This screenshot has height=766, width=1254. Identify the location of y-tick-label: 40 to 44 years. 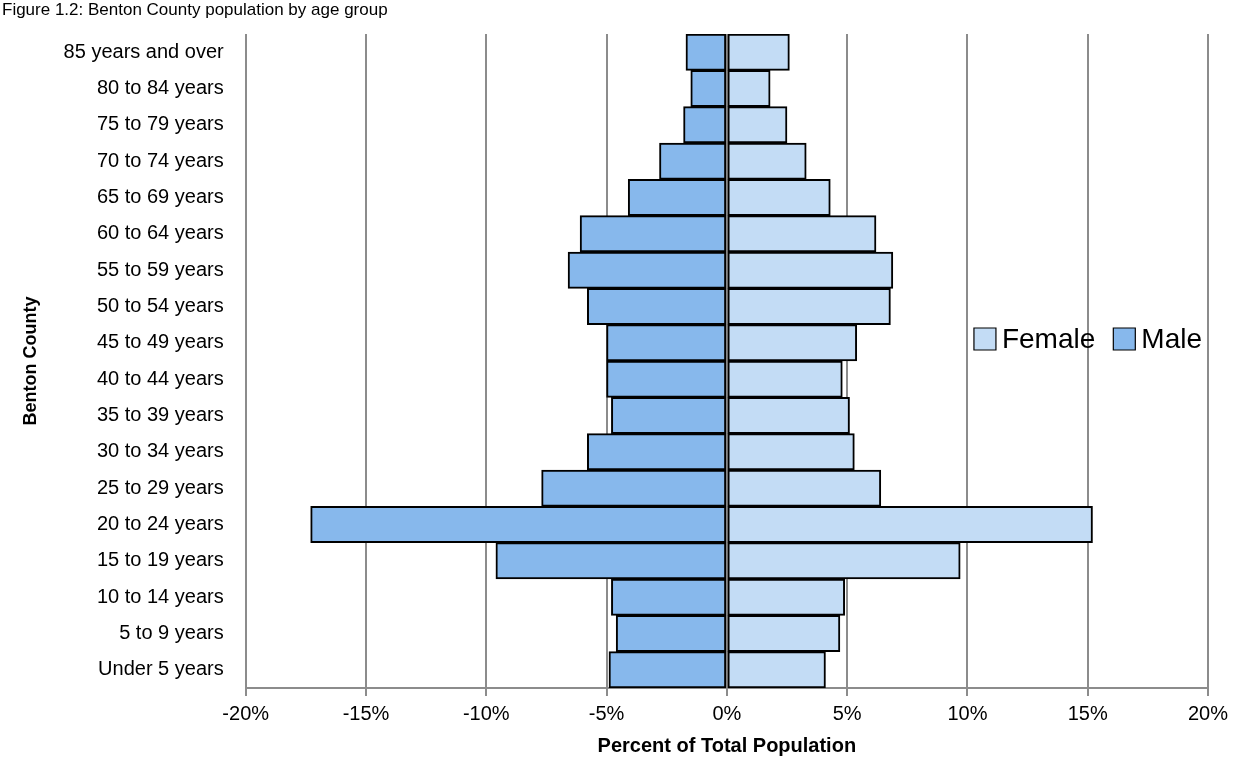
(160, 377).